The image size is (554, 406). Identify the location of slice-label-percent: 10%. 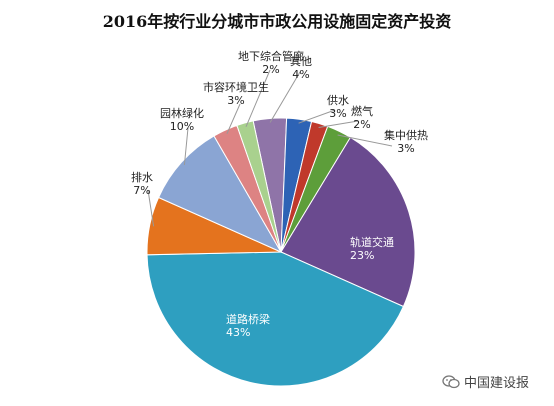
(182, 126).